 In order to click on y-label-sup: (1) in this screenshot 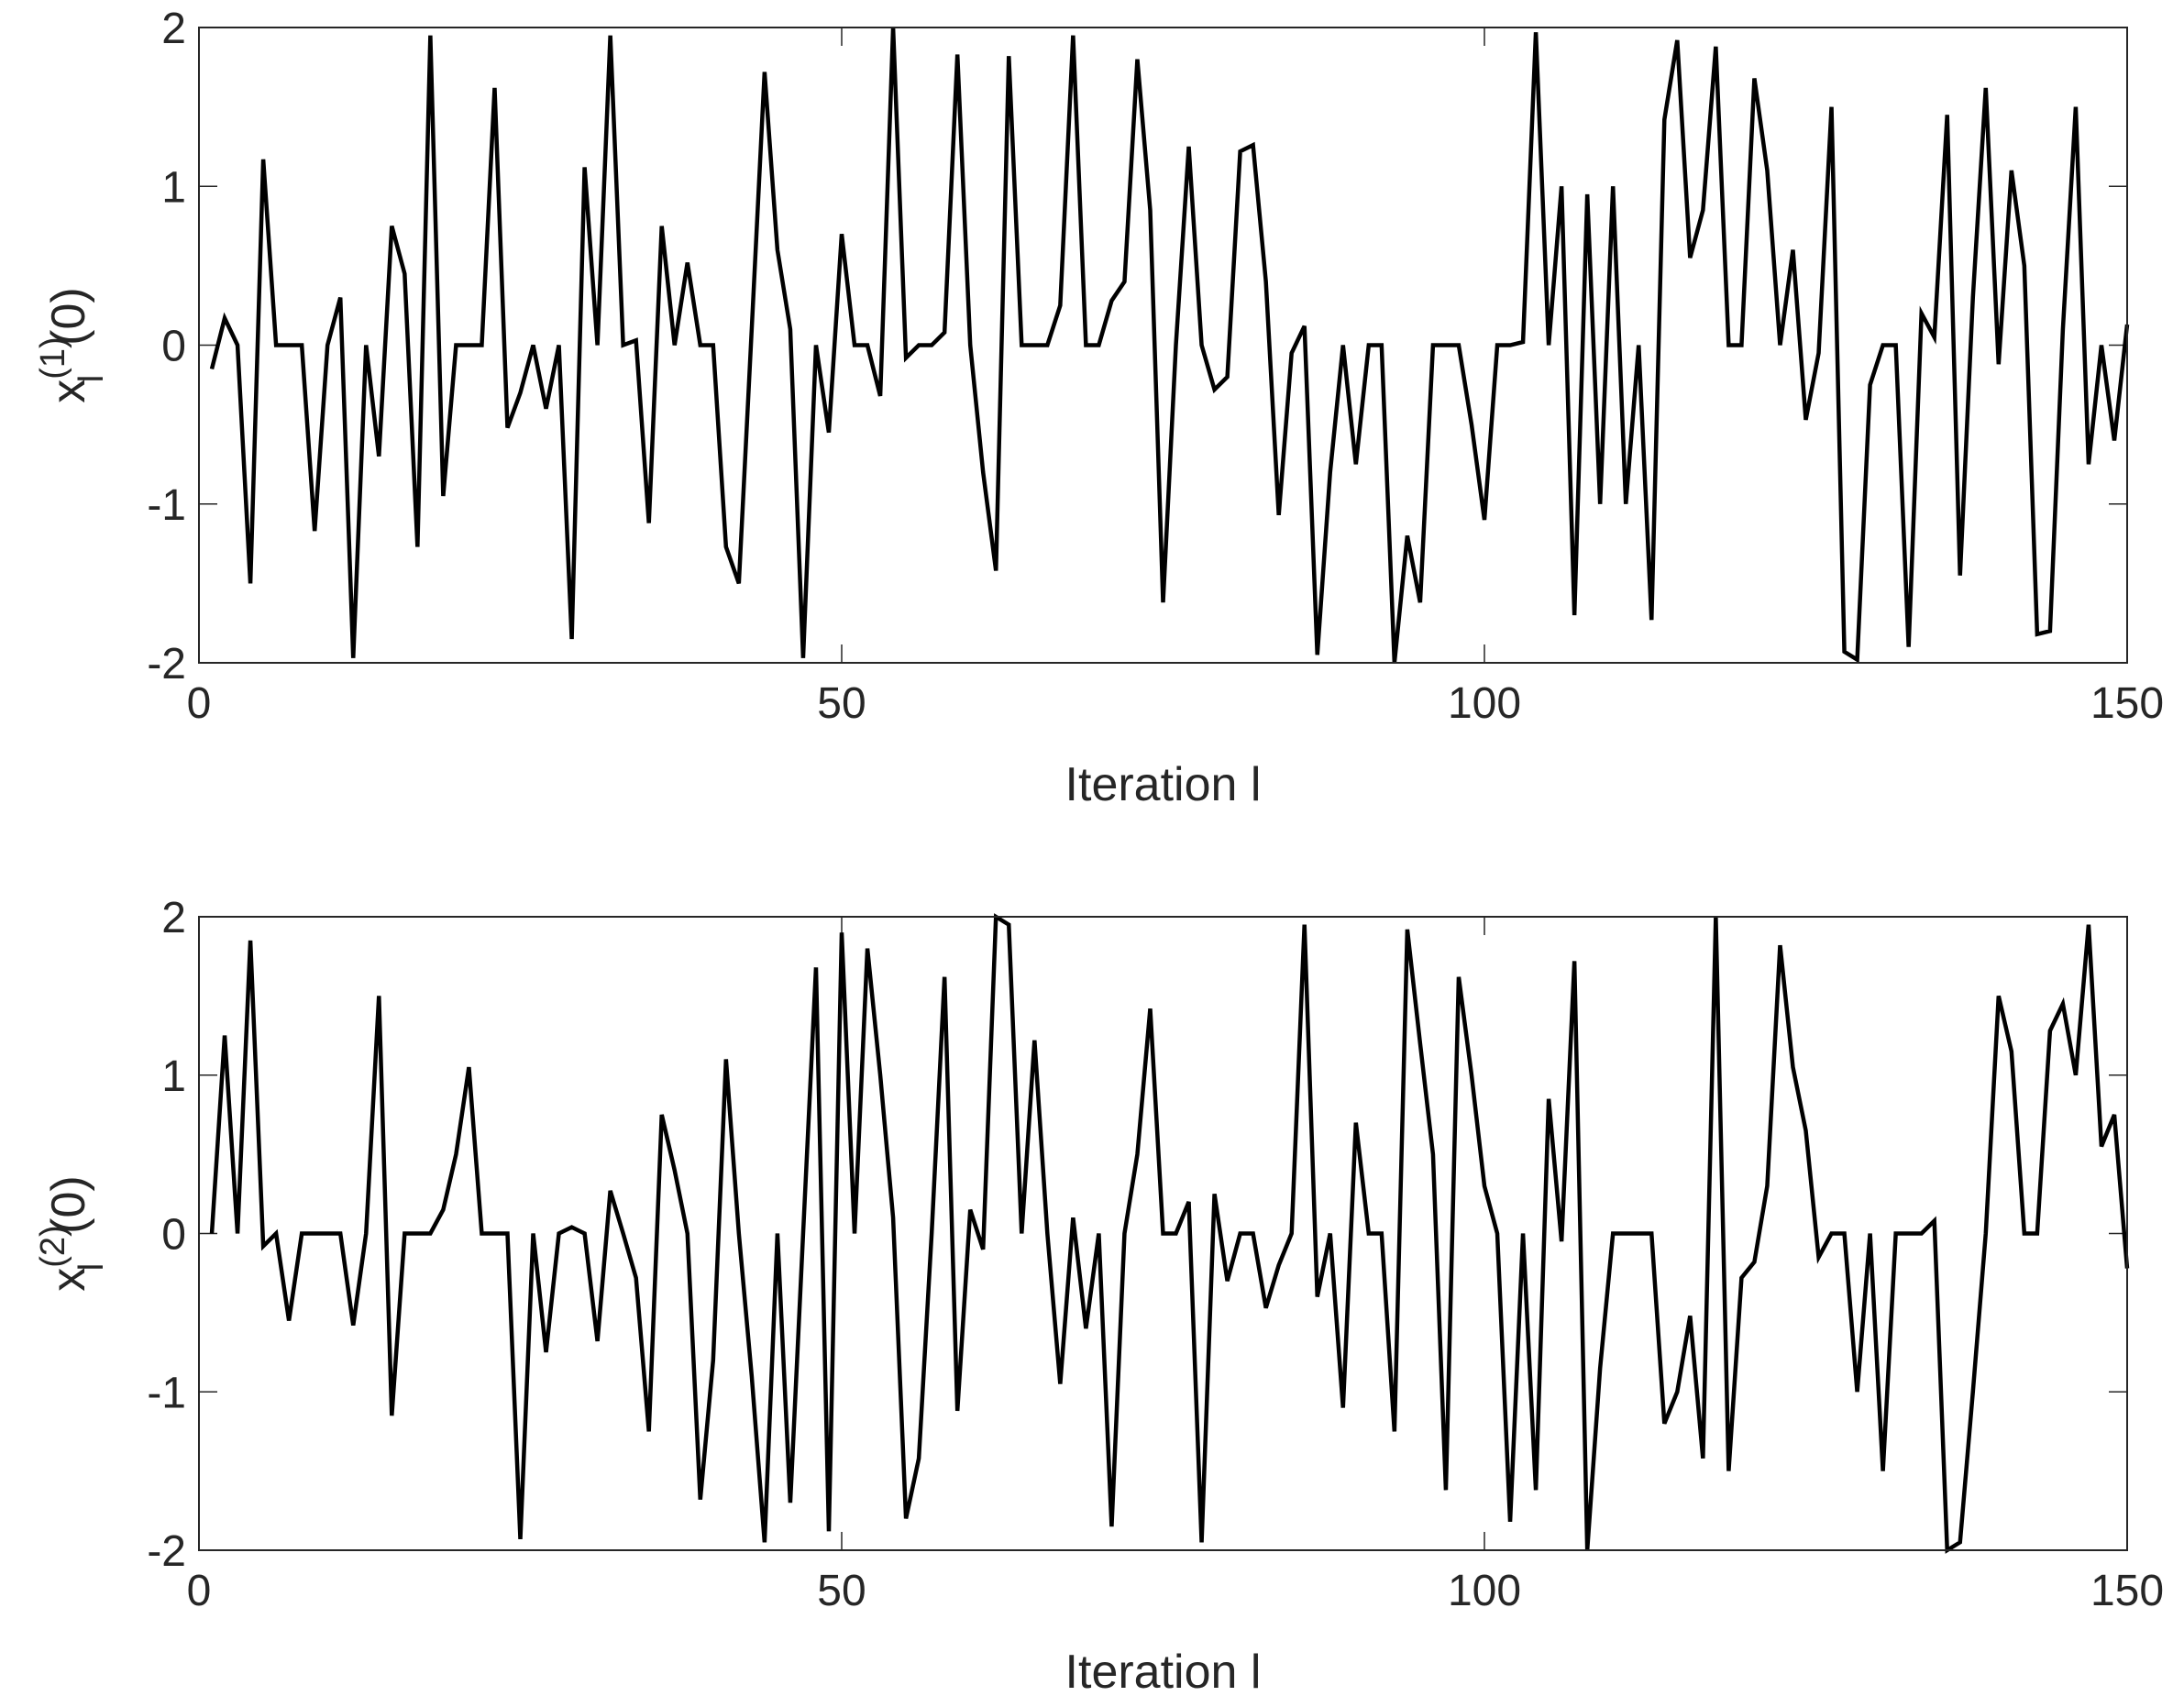, I will do `click(53, 357)`.